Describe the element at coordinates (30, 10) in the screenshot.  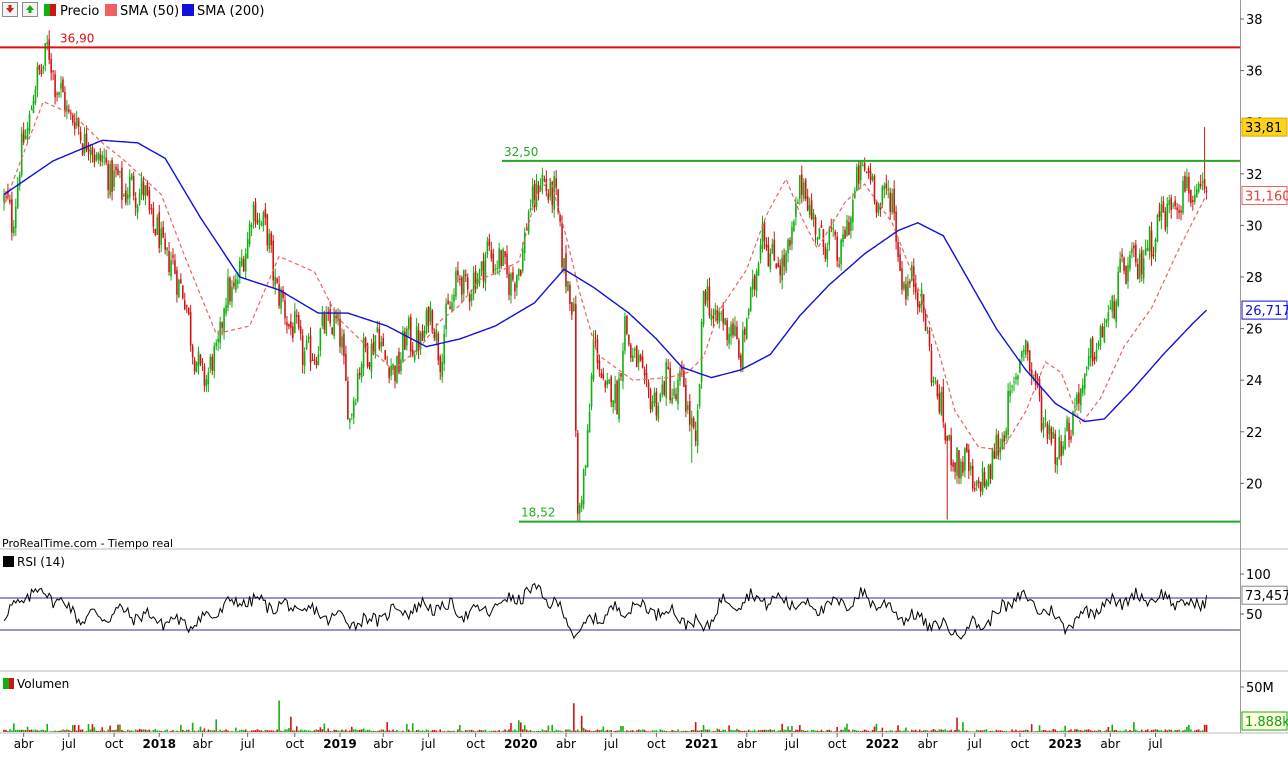
I see `arrow-up-button` at that location.